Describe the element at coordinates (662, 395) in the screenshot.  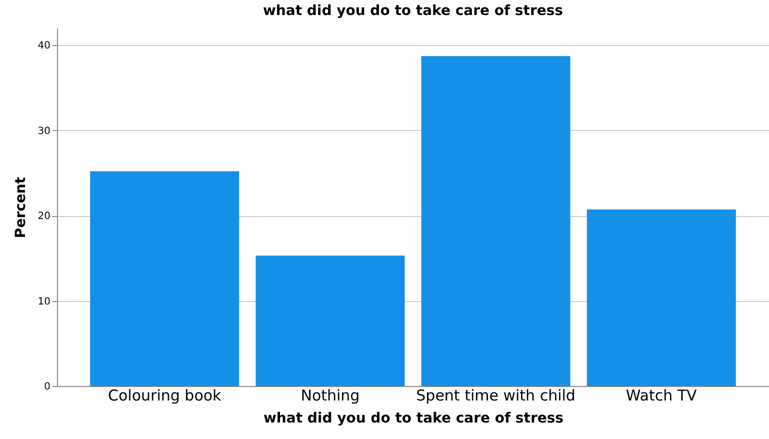
I see `x-tick-label: Watch TV` at that location.